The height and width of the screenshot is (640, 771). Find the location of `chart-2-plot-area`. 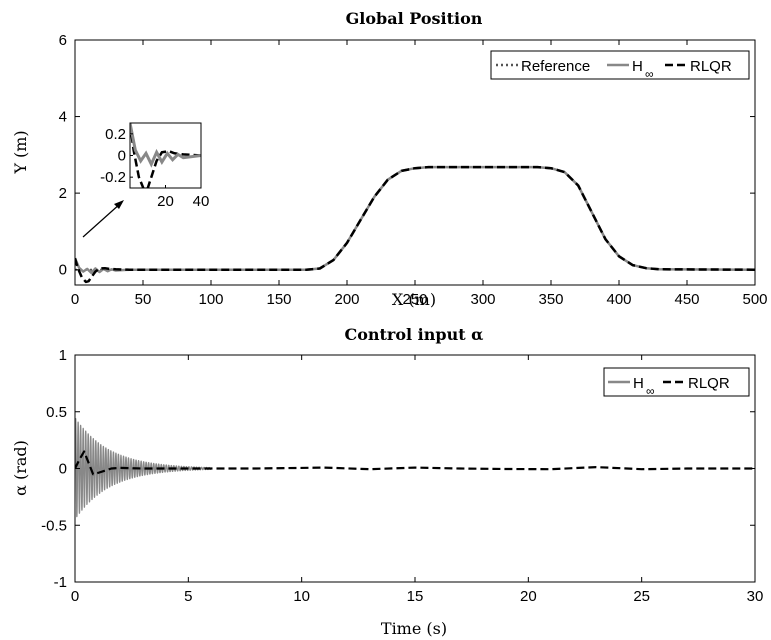

chart-2-plot-area is located at coordinates (415, 467).